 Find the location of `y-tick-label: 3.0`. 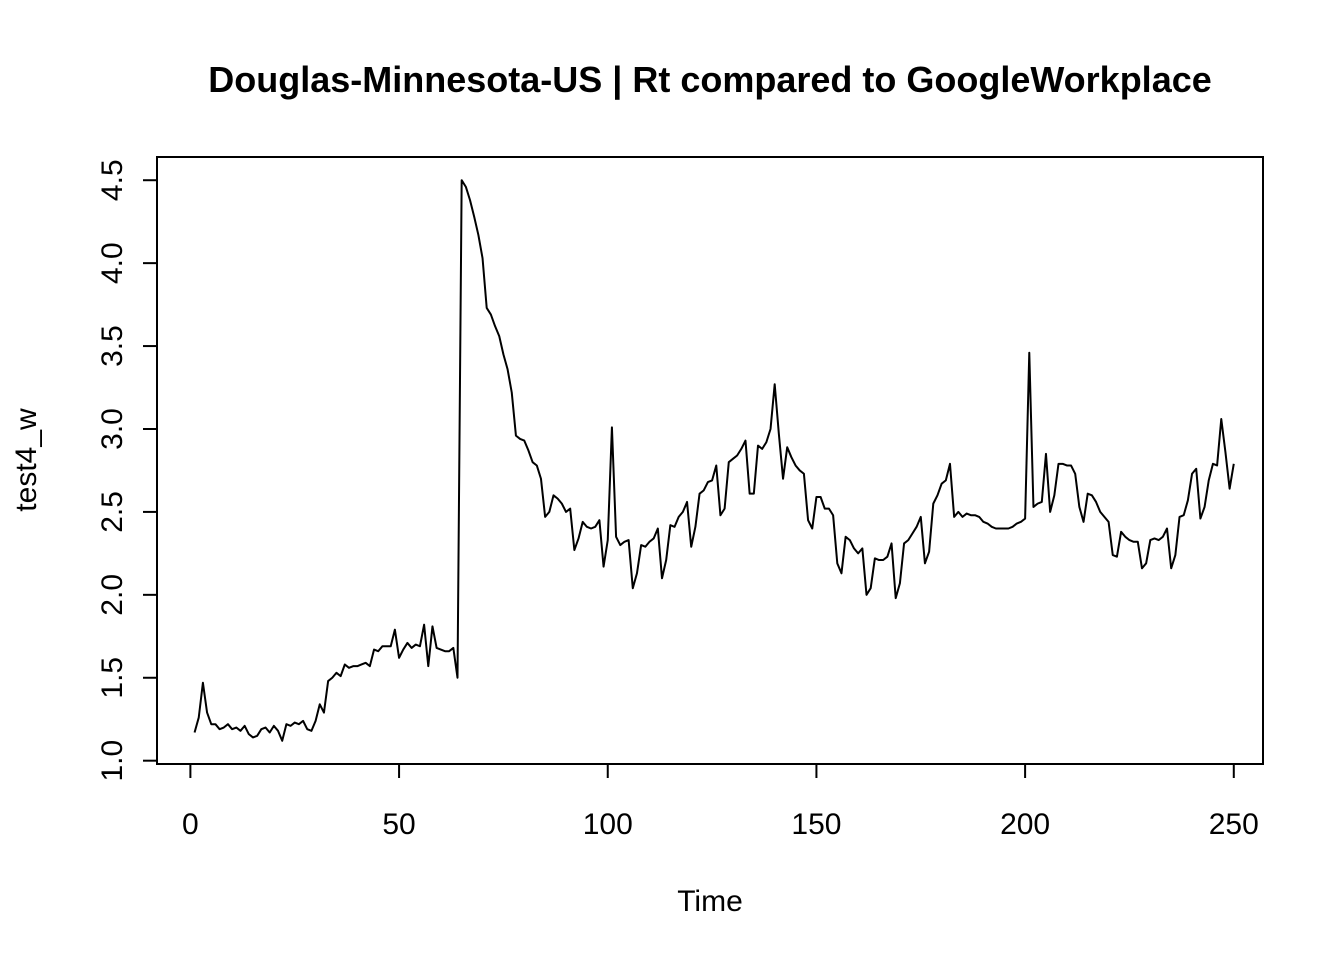

y-tick-label: 3.0 is located at coordinates (112, 429).